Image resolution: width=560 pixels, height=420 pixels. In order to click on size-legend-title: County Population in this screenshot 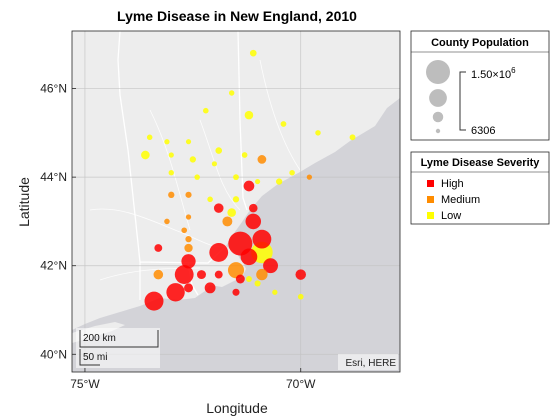, I will do `click(480, 43)`.